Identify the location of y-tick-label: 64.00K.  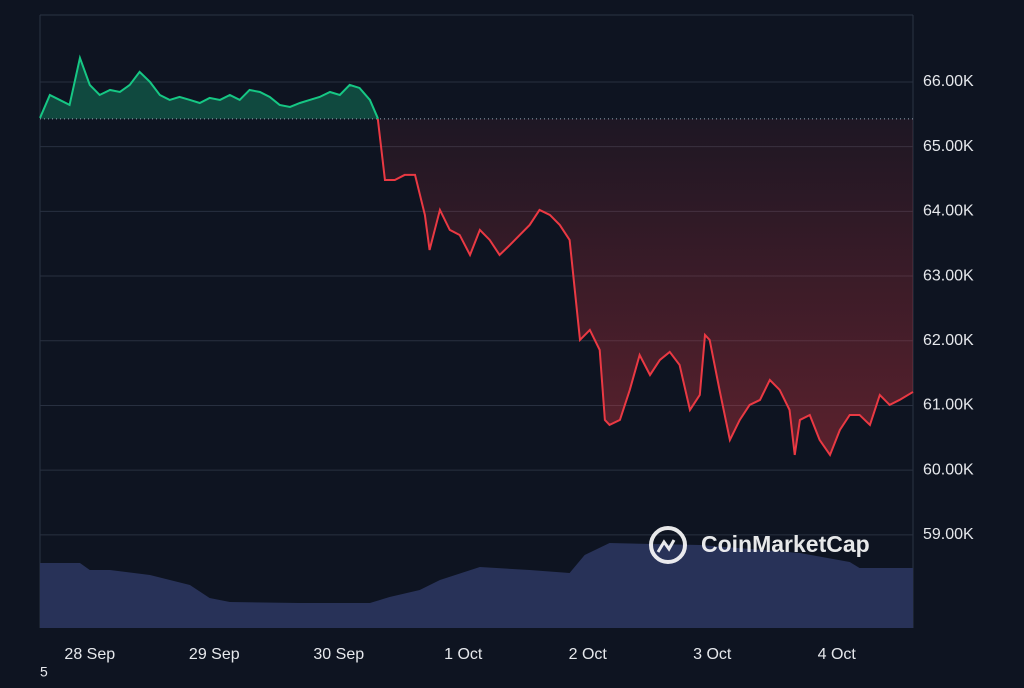
(948, 211).